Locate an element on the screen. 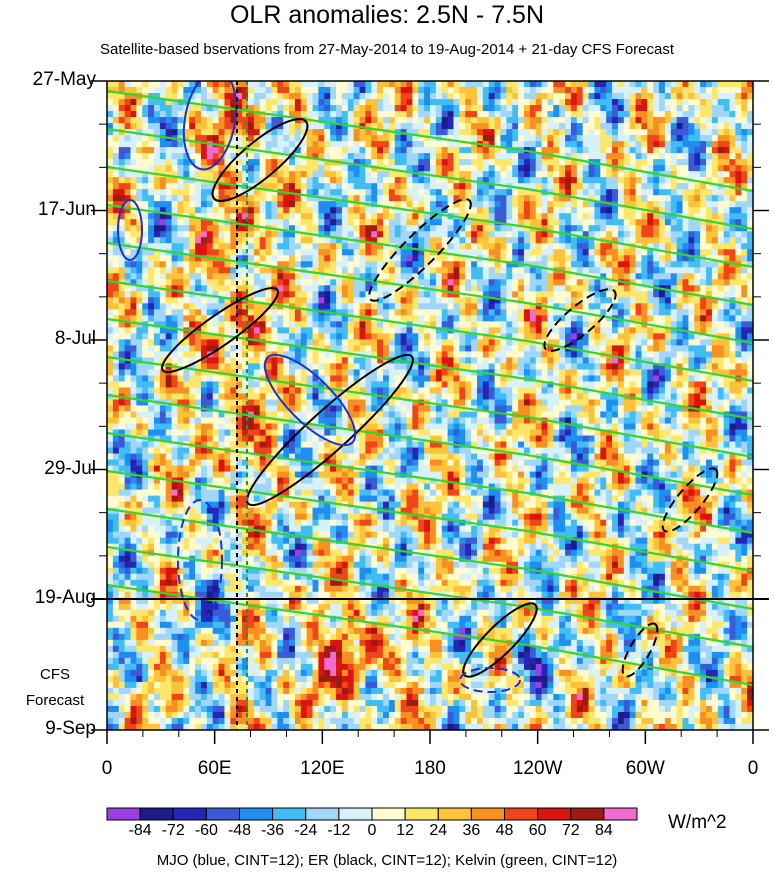 Image resolution: width=774 pixels, height=878 pixels. colorbar is located at coordinates (372, 814).